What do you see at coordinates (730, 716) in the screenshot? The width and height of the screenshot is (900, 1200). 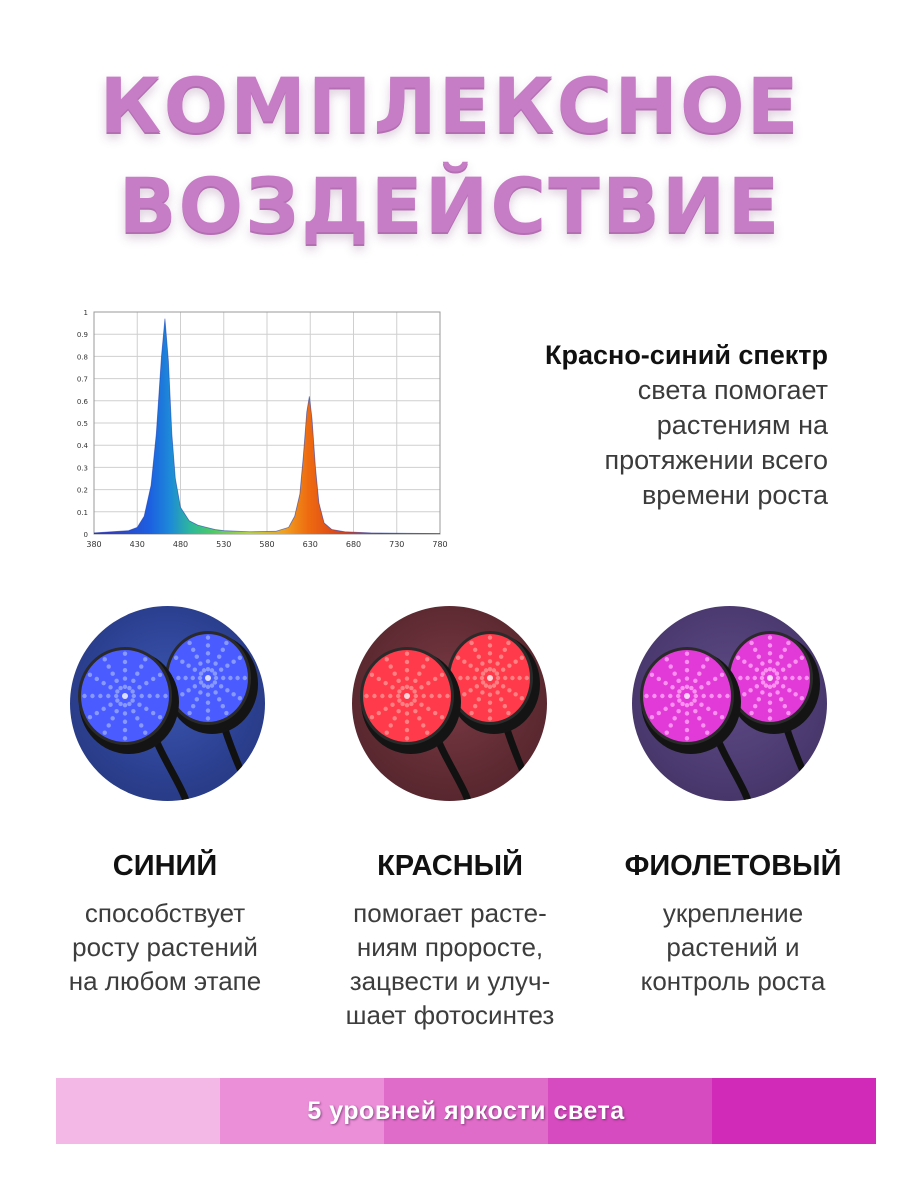 I see `violet-led-lamp-icon` at bounding box center [730, 716].